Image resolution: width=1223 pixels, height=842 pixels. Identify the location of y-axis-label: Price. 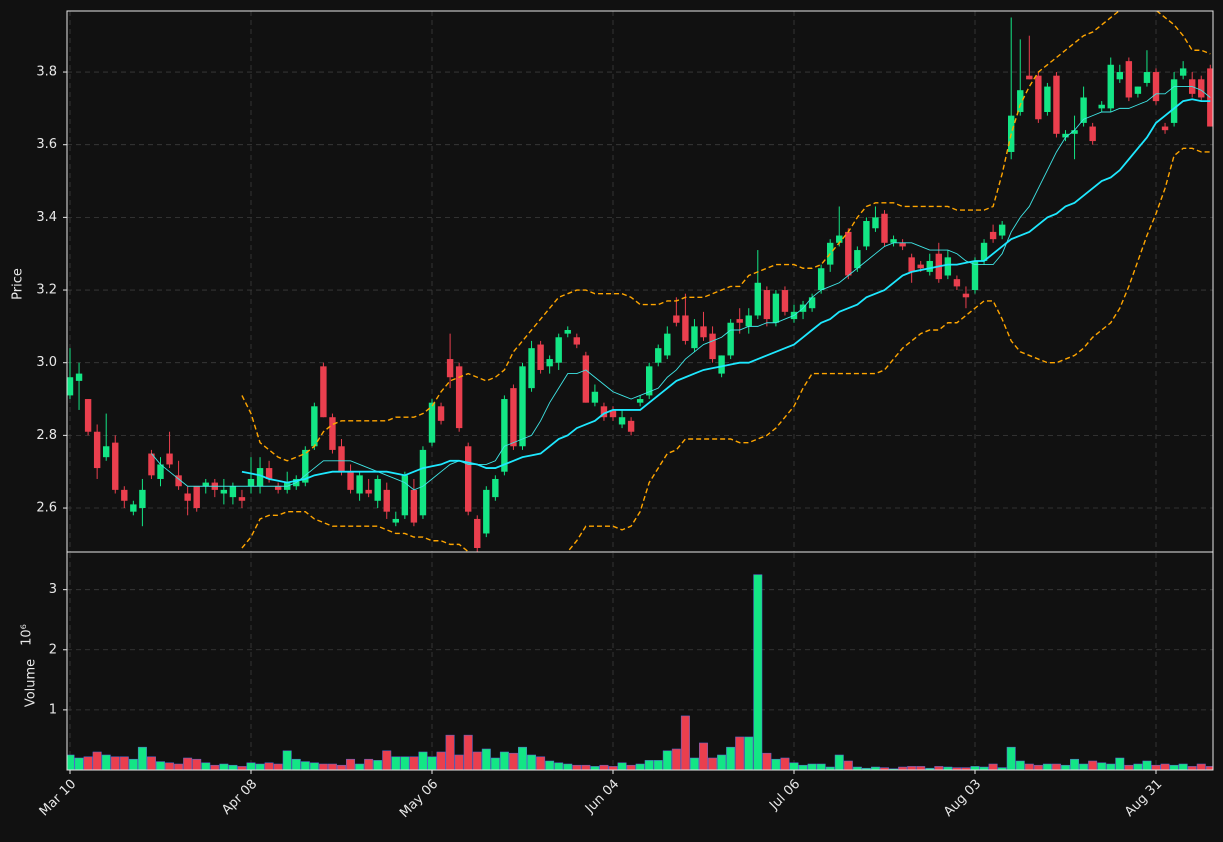
(18, 284).